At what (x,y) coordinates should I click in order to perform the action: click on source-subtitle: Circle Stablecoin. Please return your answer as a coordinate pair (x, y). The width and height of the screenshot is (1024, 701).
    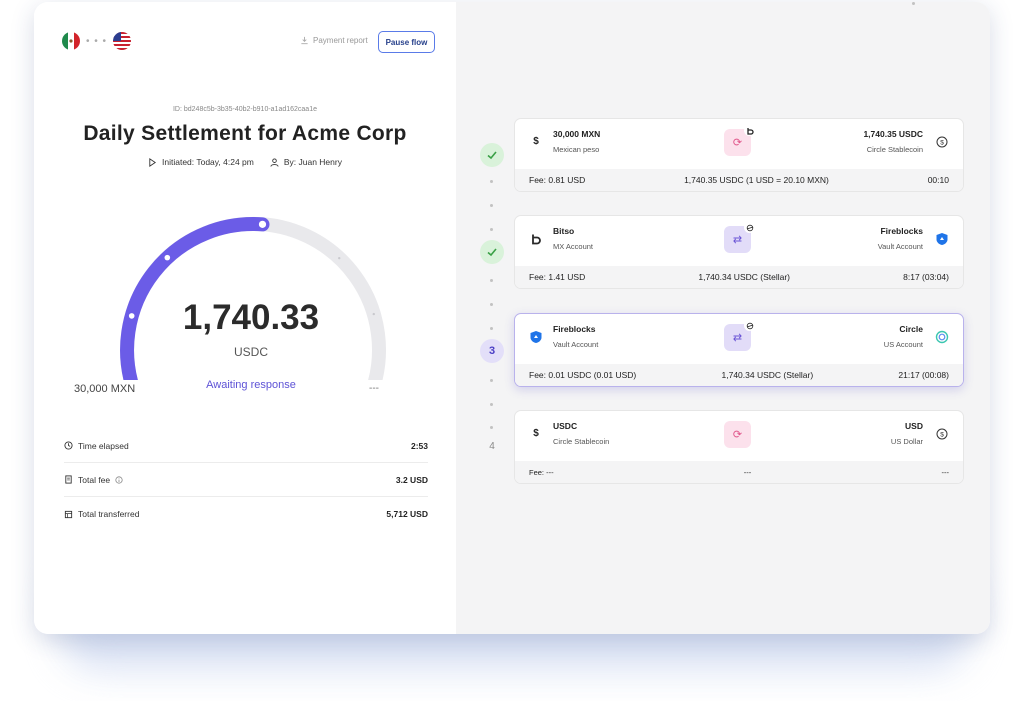
    Looking at the image, I should click on (581, 441).